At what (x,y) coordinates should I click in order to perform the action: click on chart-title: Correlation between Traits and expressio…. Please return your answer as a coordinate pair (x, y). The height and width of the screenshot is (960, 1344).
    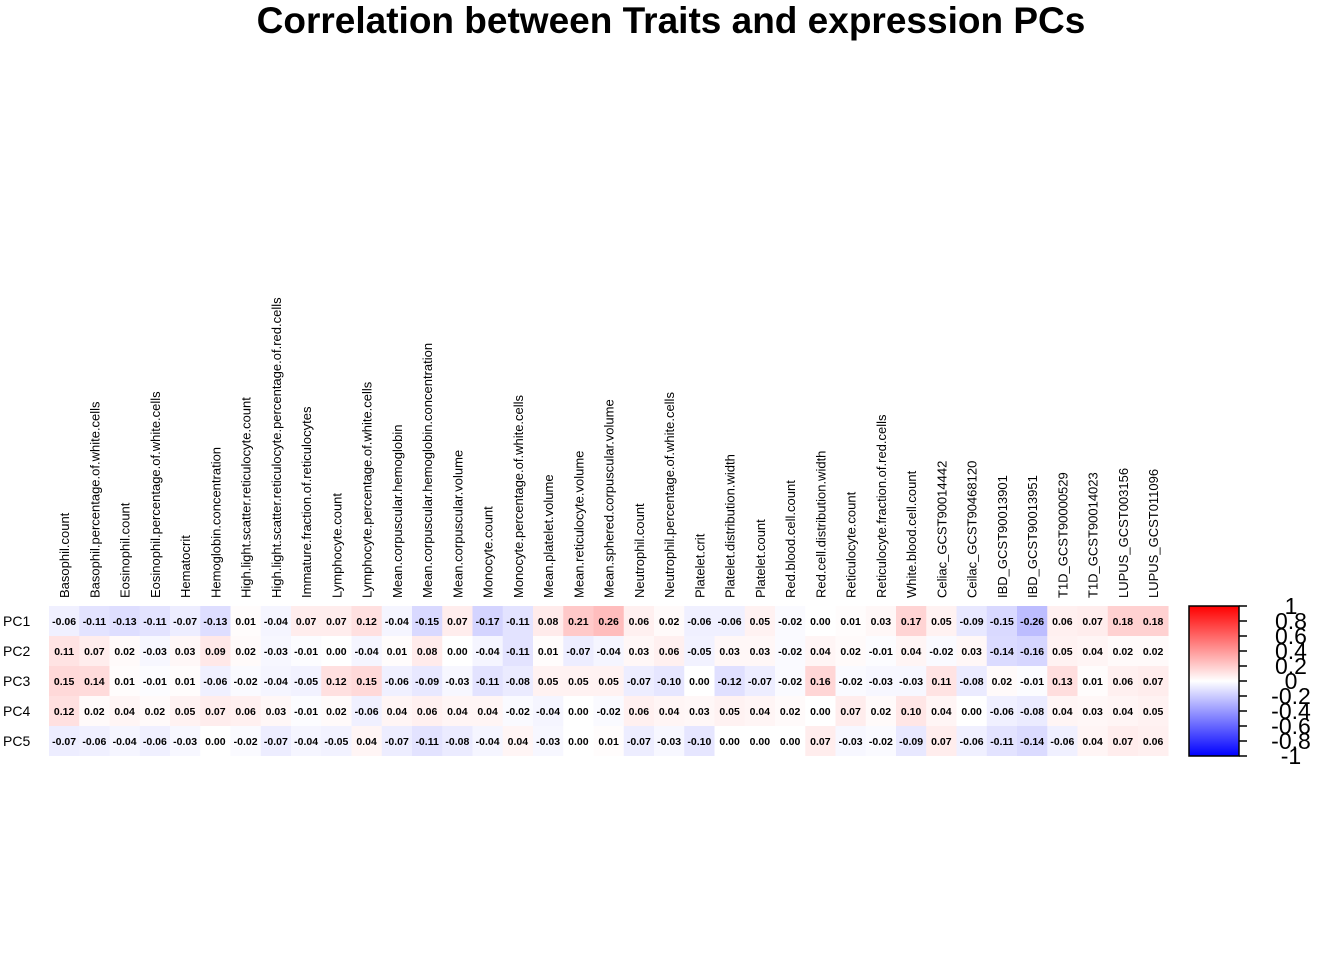
    Looking at the image, I should click on (671, 20).